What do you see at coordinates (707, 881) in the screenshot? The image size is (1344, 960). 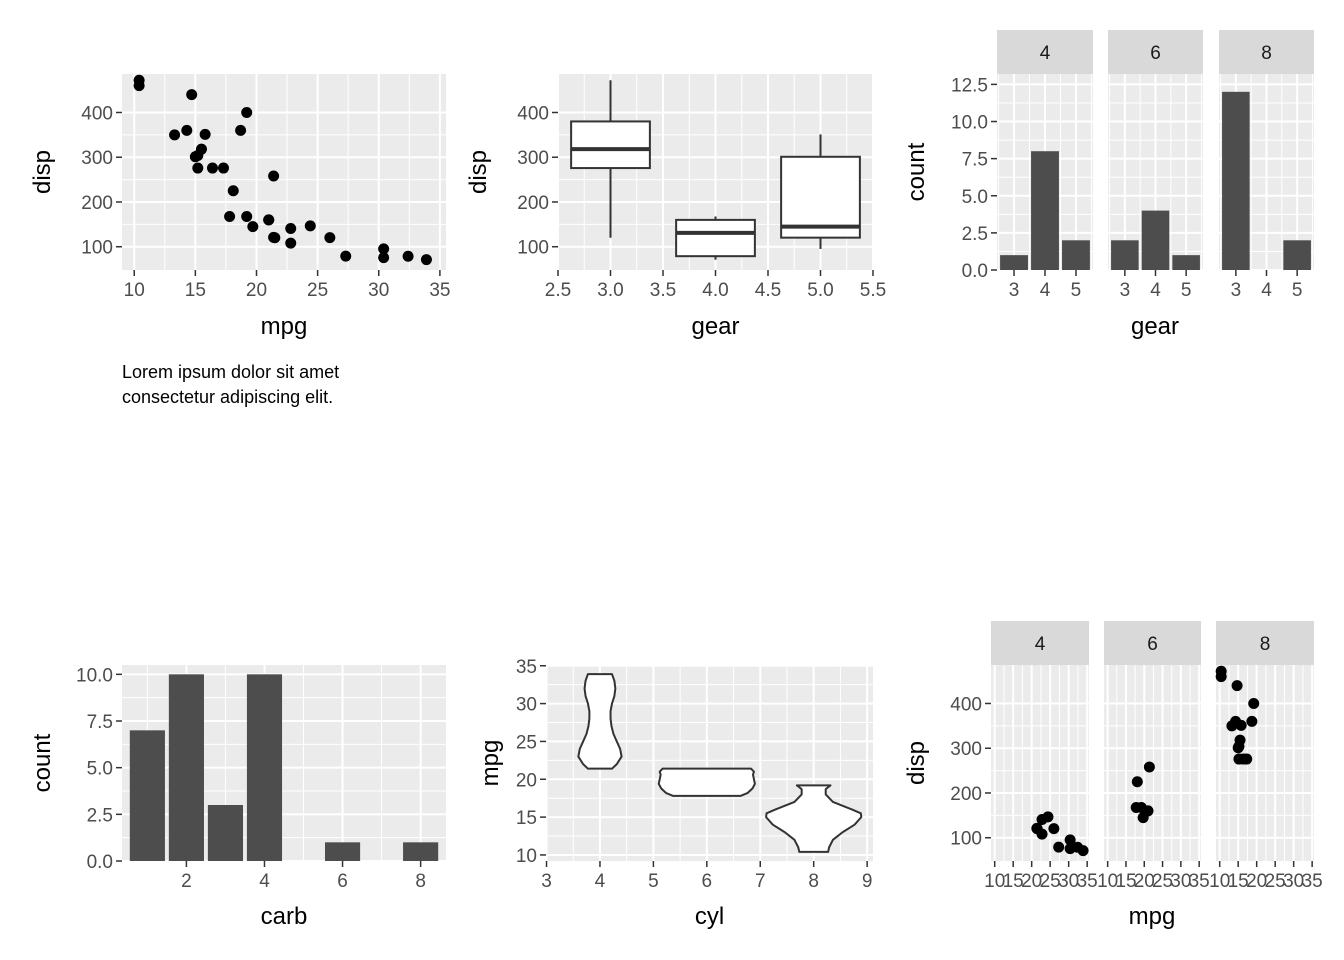 I see `x-tick-label: 6` at bounding box center [707, 881].